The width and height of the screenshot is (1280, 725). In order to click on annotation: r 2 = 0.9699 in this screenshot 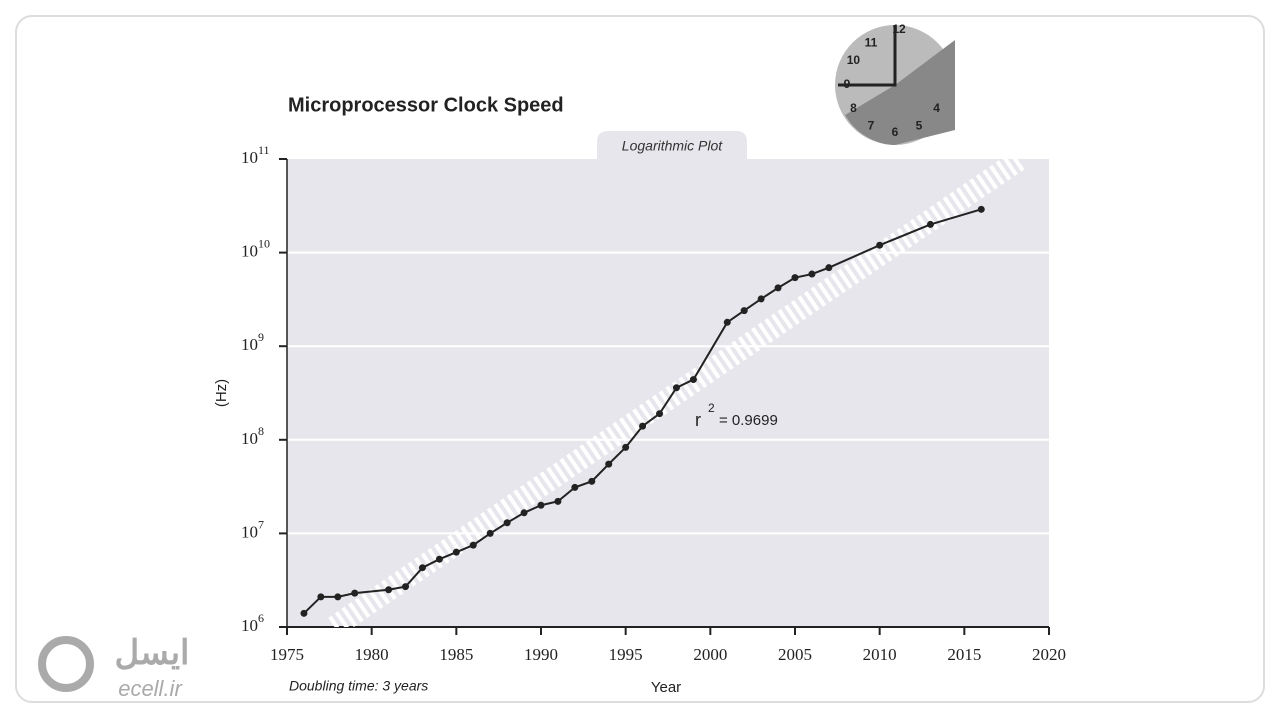, I will do `click(736, 415)`.